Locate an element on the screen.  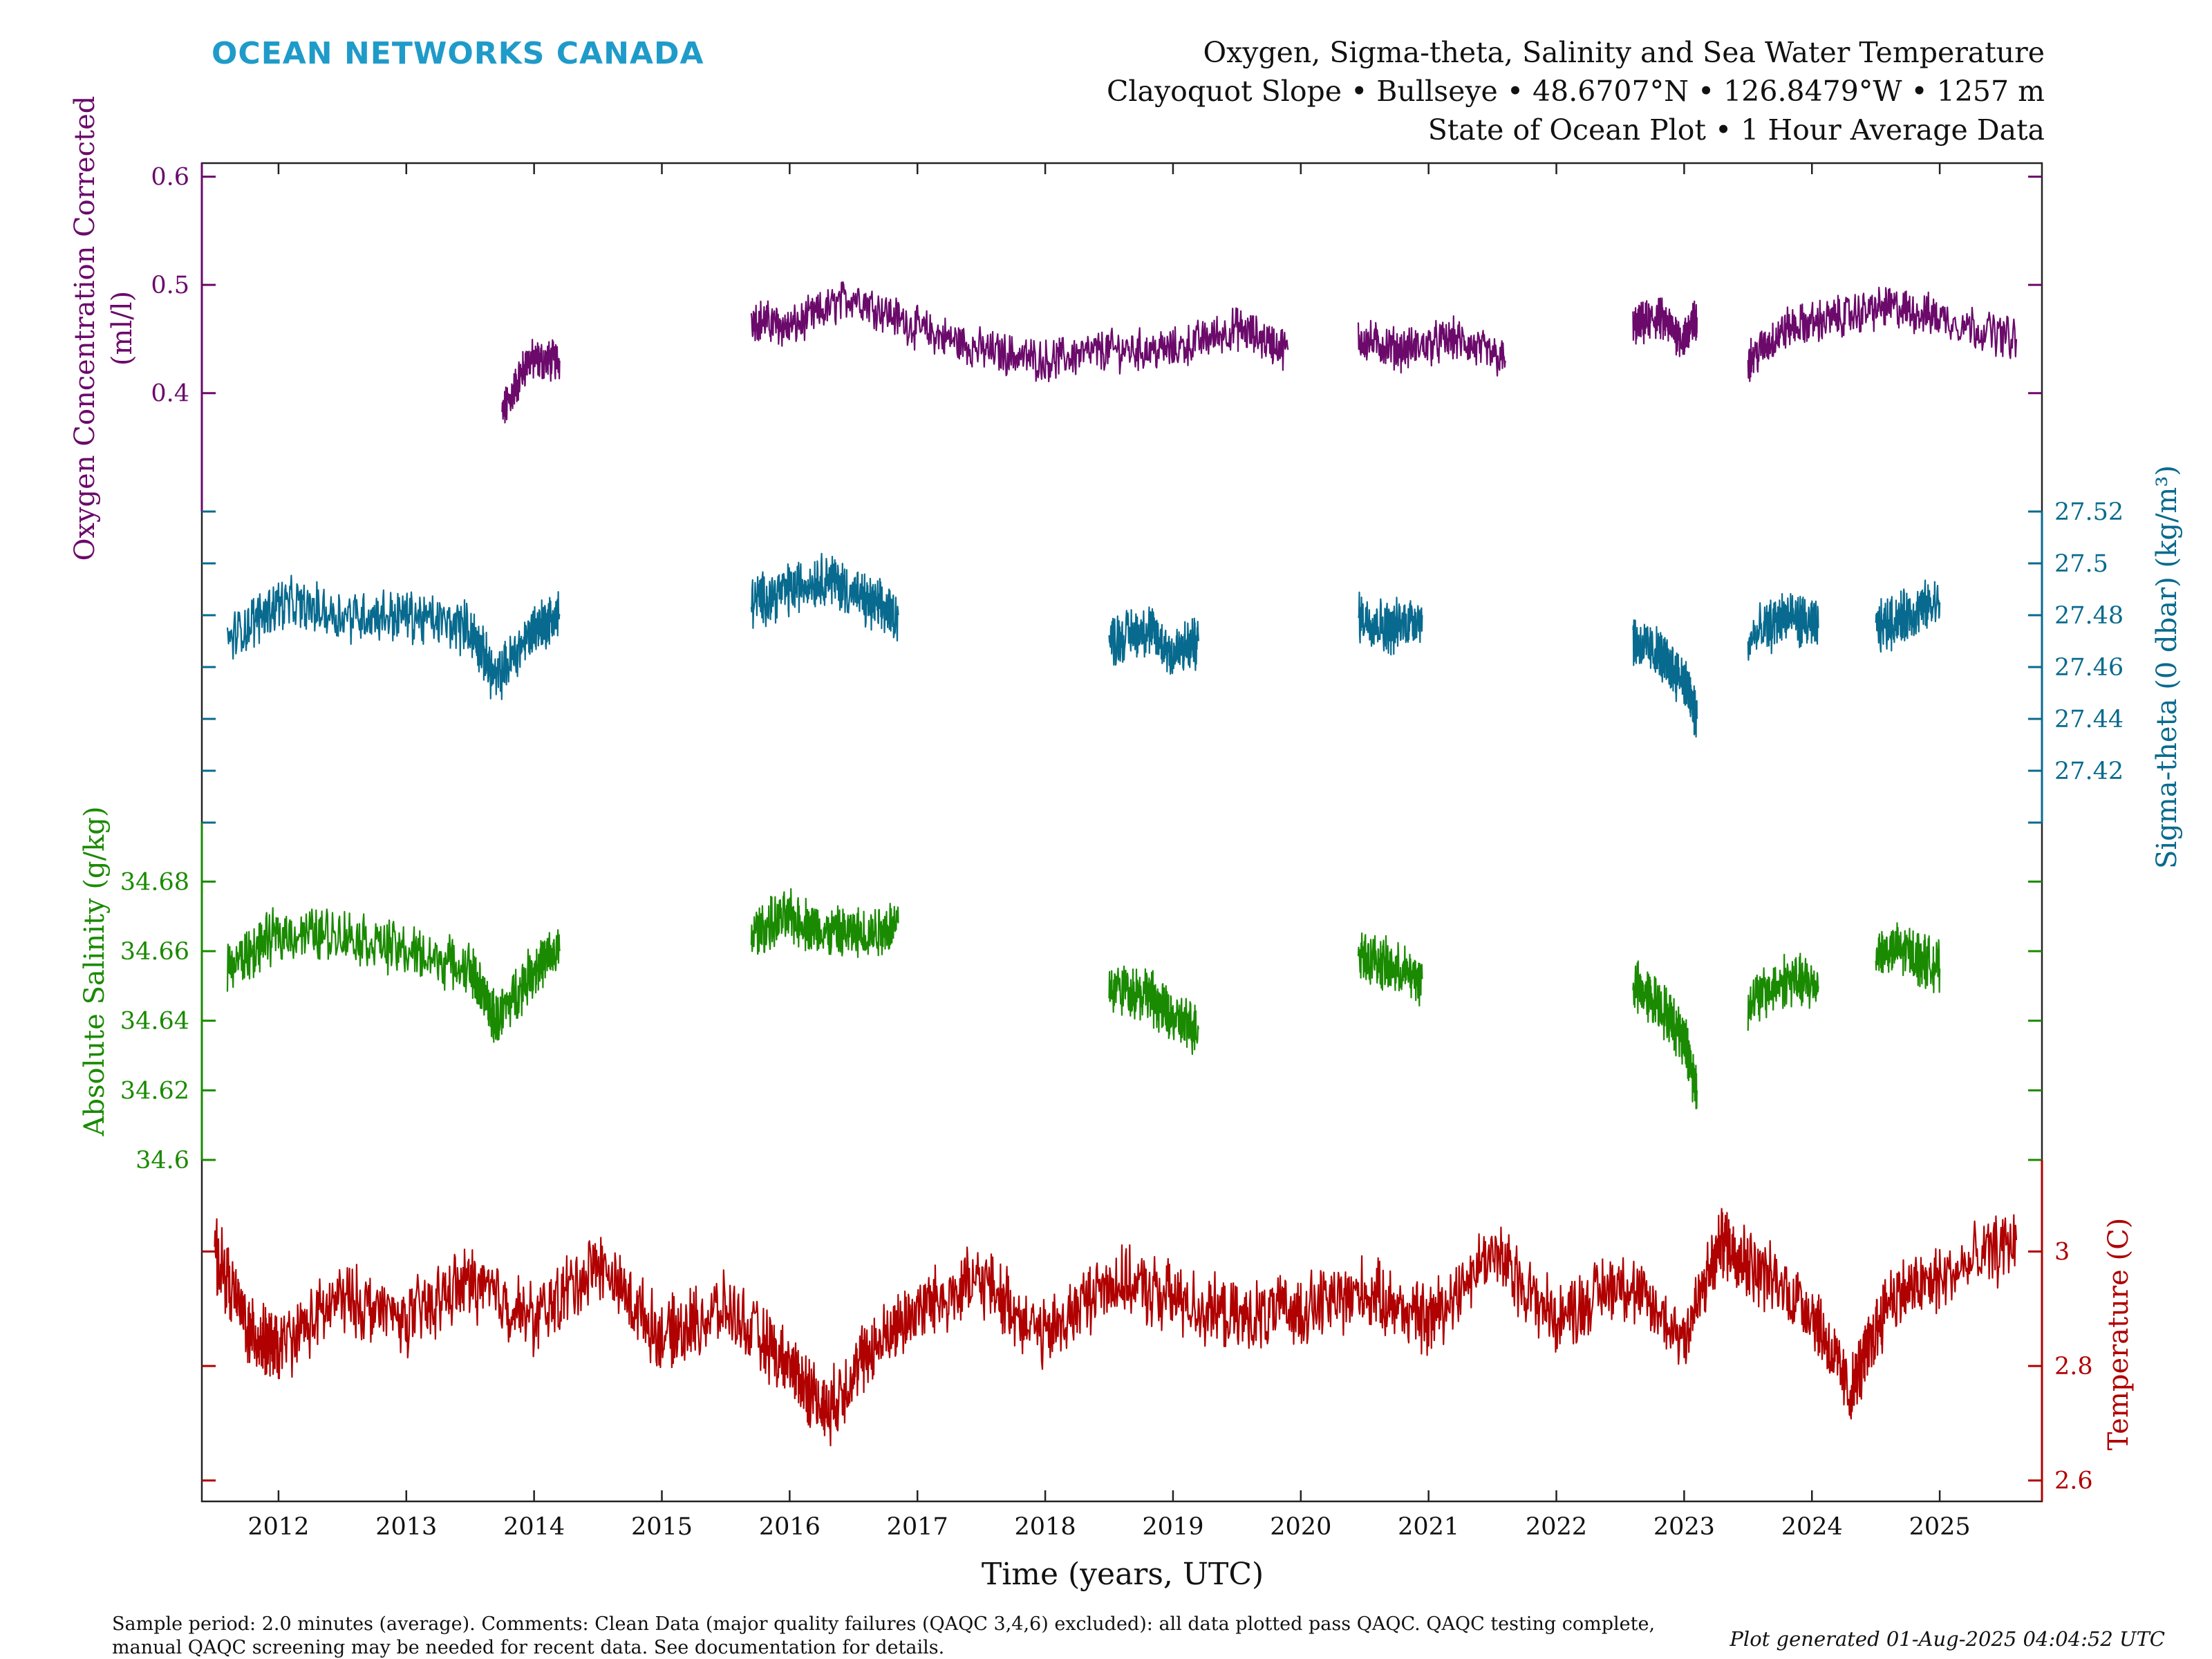
x-tick-label: 2020 is located at coordinates (1300, 1527).